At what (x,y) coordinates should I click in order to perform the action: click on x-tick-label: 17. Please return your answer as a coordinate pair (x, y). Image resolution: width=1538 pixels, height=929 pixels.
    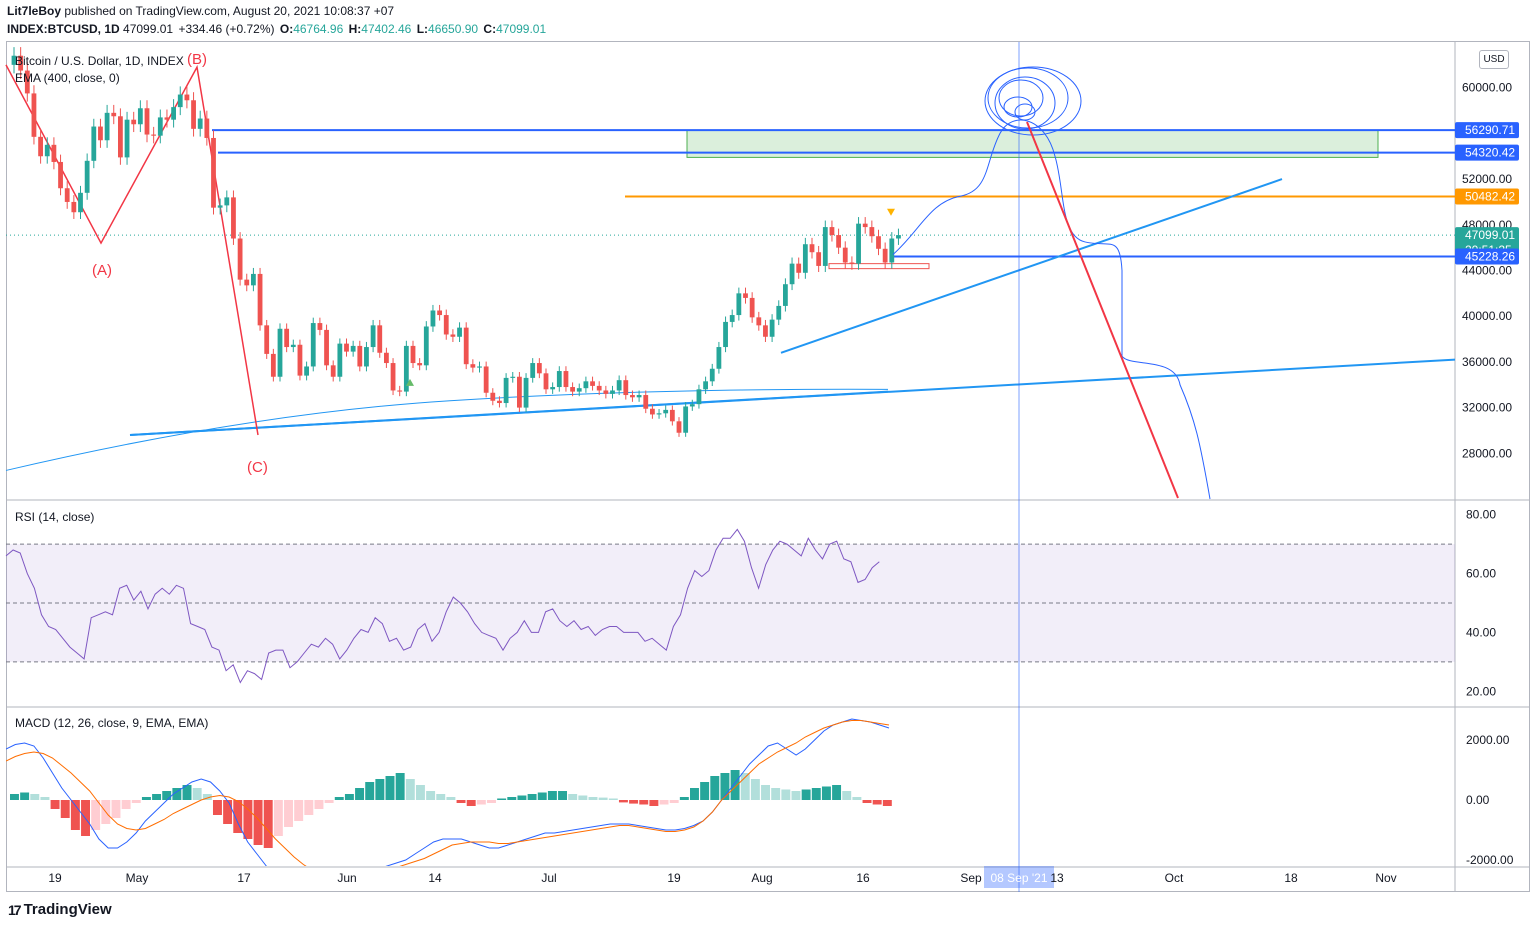
    Looking at the image, I should click on (244, 878).